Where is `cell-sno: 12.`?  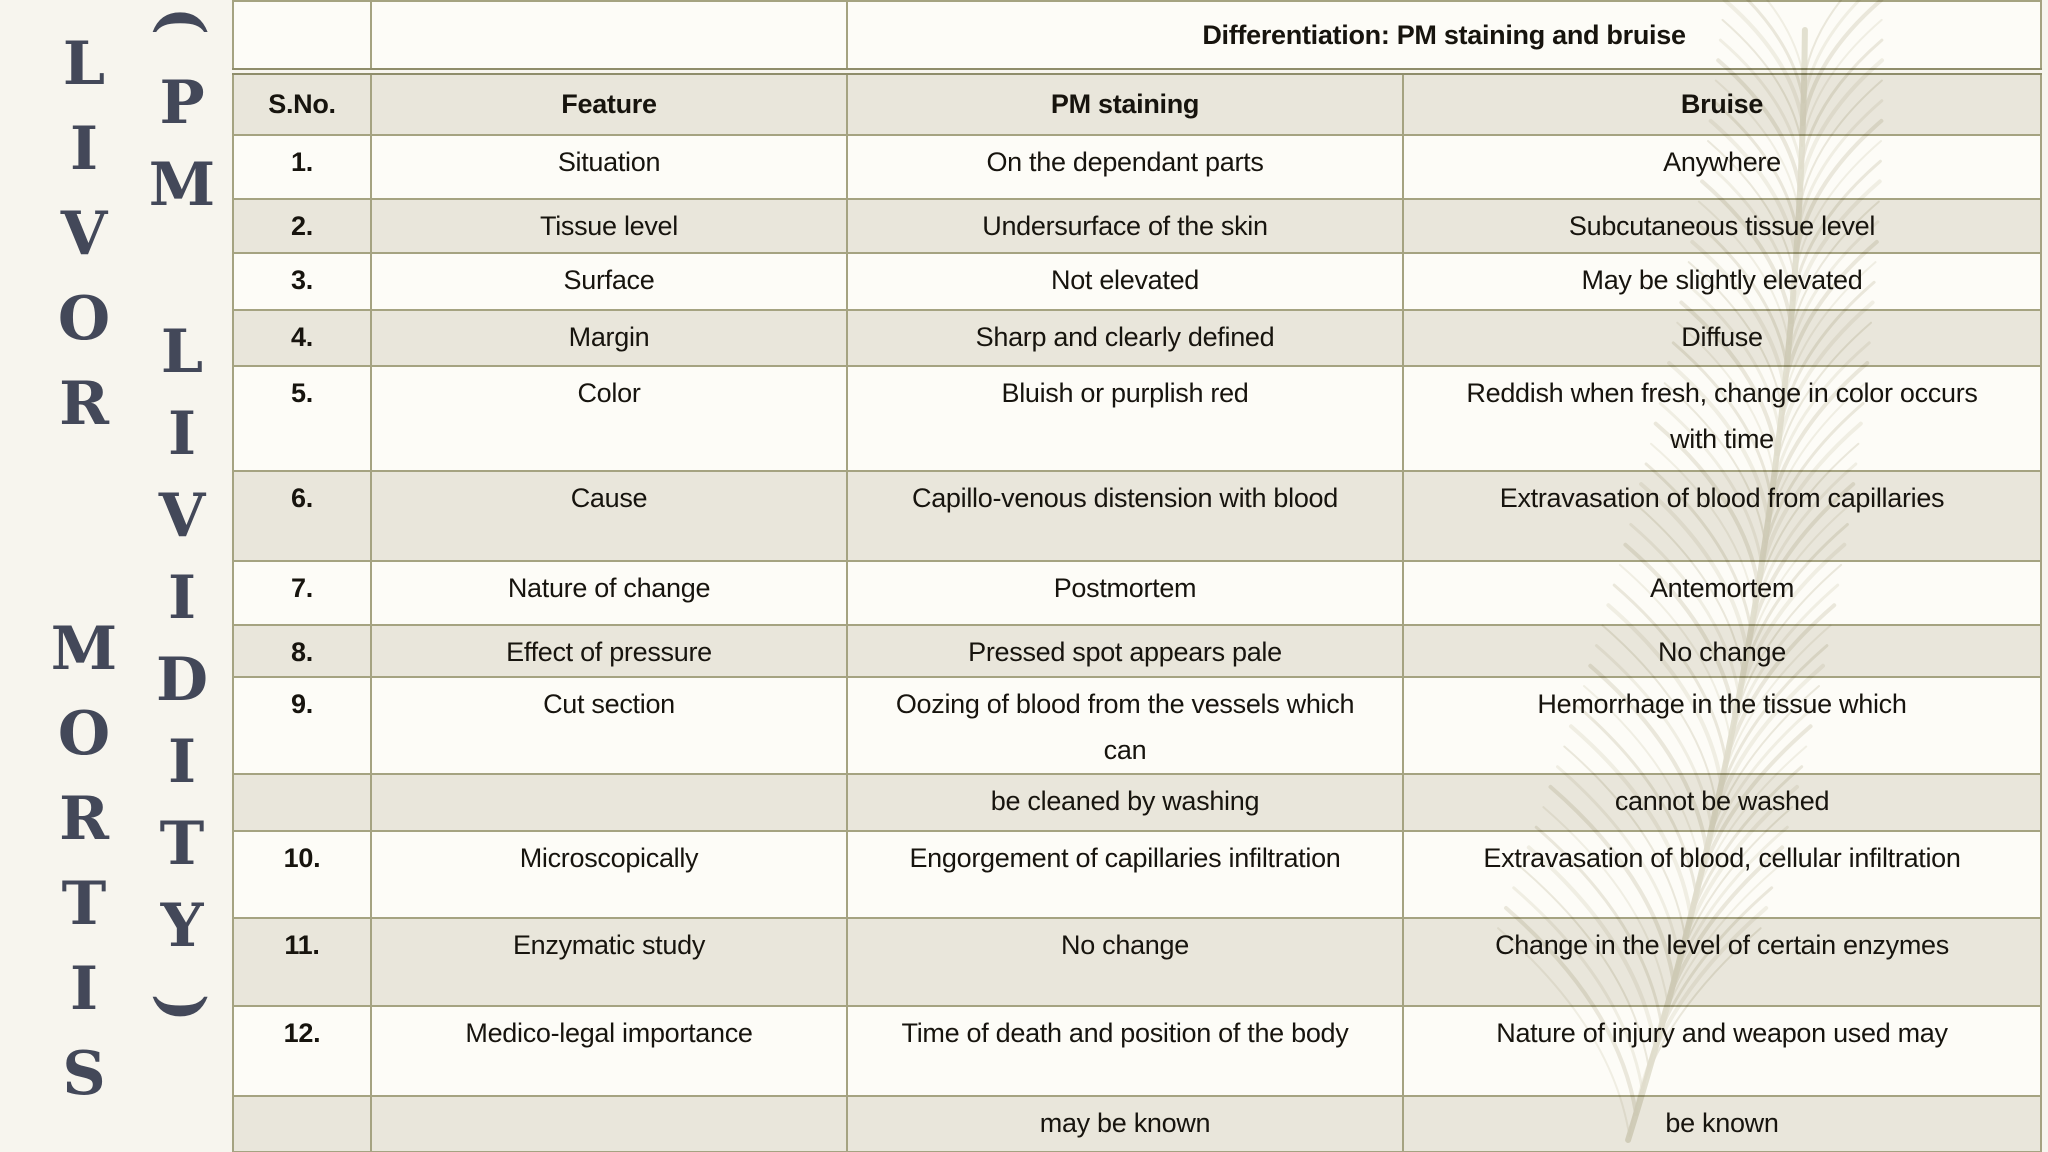 cell-sno: 12. is located at coordinates (302, 1051).